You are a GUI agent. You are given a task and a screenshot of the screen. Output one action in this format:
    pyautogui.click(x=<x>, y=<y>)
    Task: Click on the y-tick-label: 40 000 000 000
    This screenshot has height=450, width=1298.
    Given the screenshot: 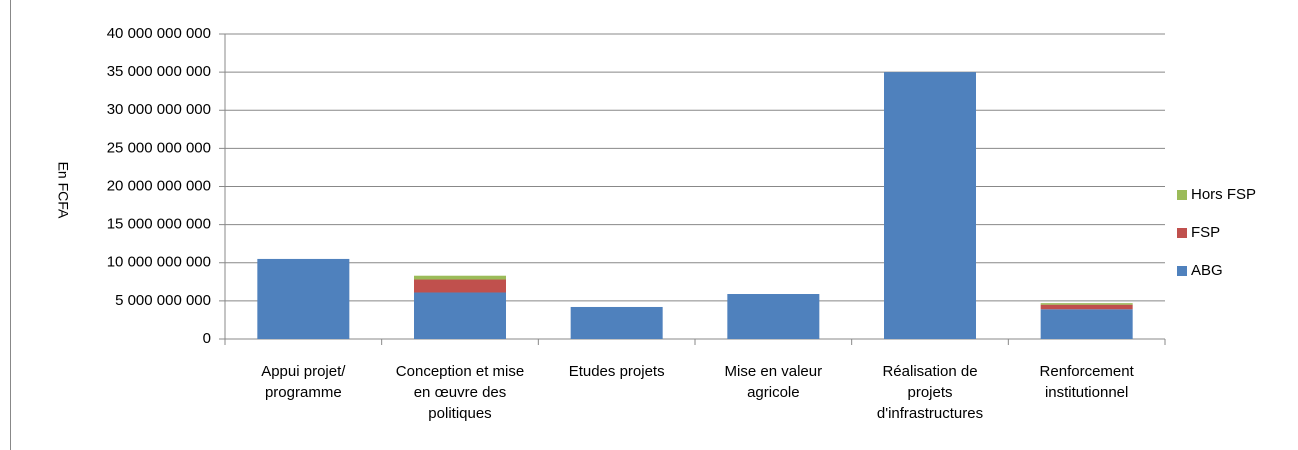 What is the action you would take?
    pyautogui.click(x=159, y=33)
    